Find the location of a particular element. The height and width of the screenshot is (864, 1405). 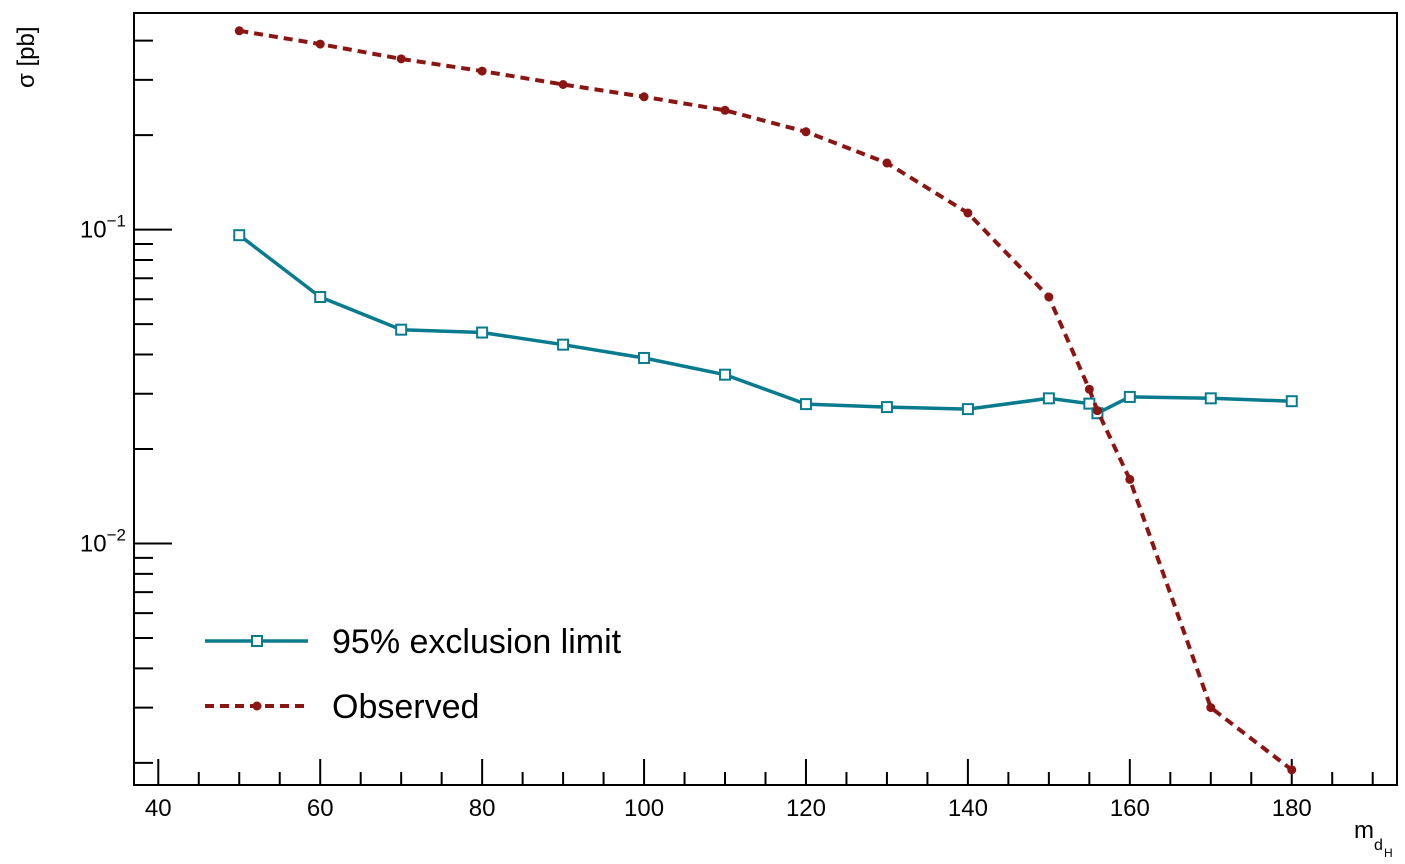

x-axis-title-subsub: H is located at coordinates (1388, 853).